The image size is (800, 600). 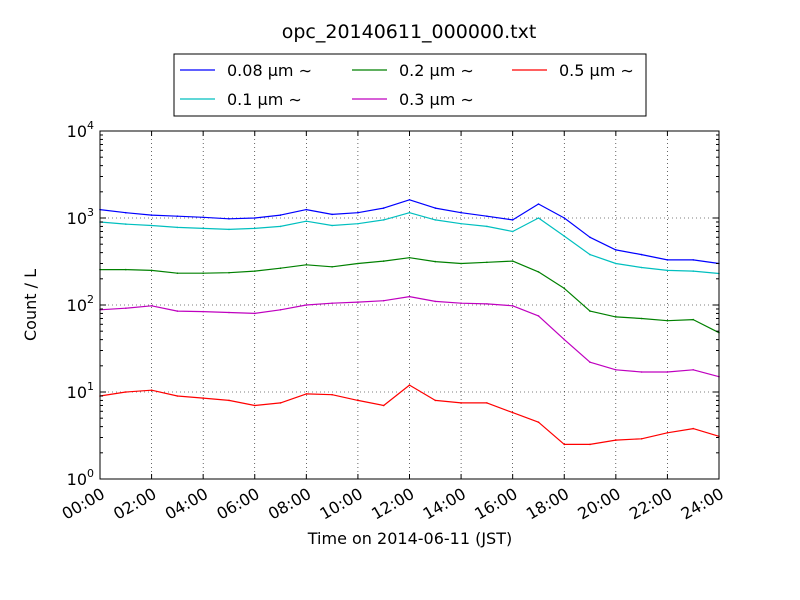 What do you see at coordinates (264, 99) in the screenshot?
I see `legend-label: 0.1 μm ∼` at bounding box center [264, 99].